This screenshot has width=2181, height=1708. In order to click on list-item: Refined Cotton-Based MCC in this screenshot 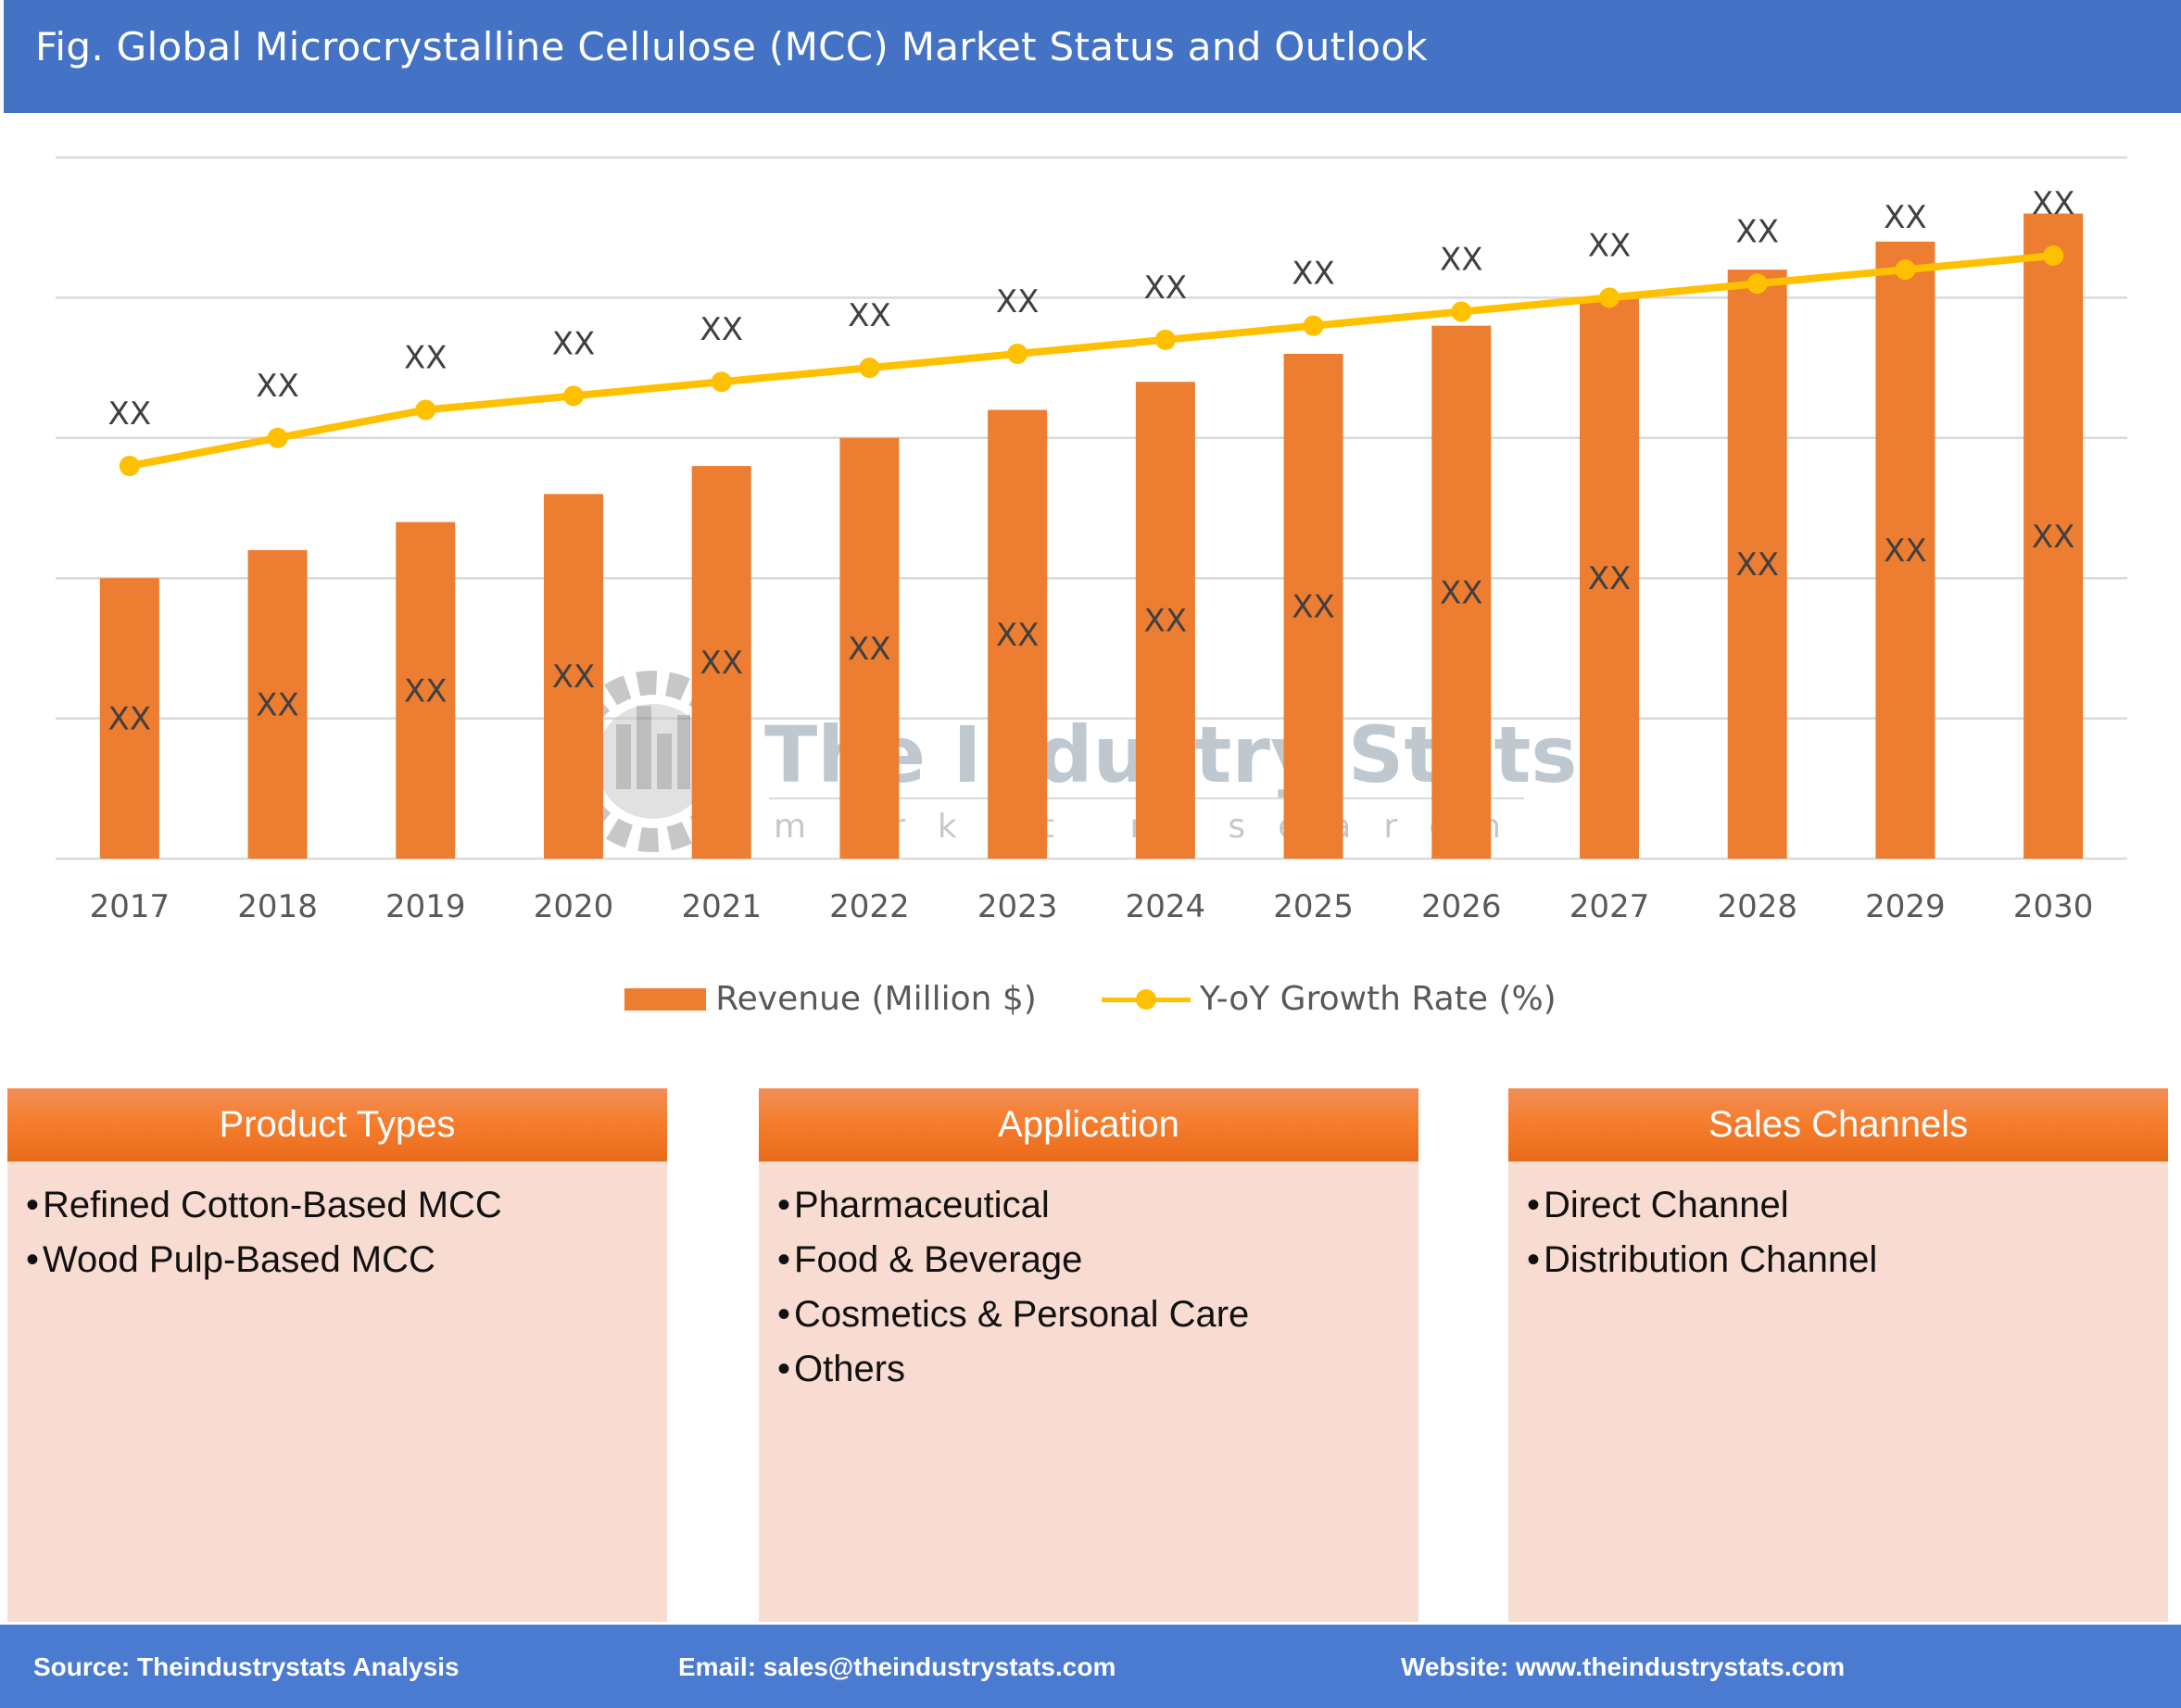, I will do `click(346, 1205)`.